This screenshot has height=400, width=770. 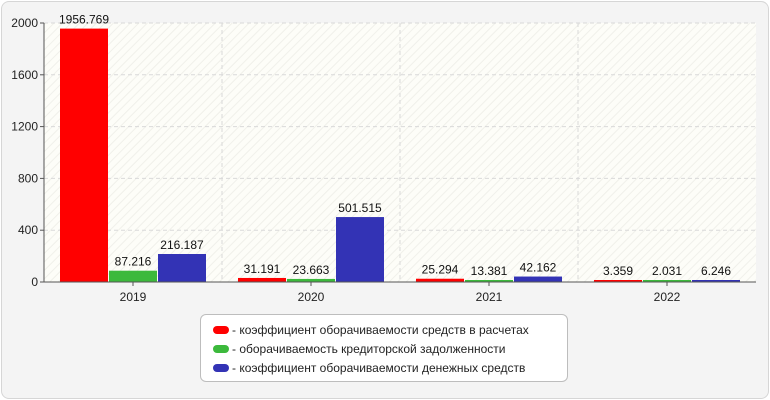 What do you see at coordinates (360, 208) in the screenshot?
I see `data-label: 501.515` at bounding box center [360, 208].